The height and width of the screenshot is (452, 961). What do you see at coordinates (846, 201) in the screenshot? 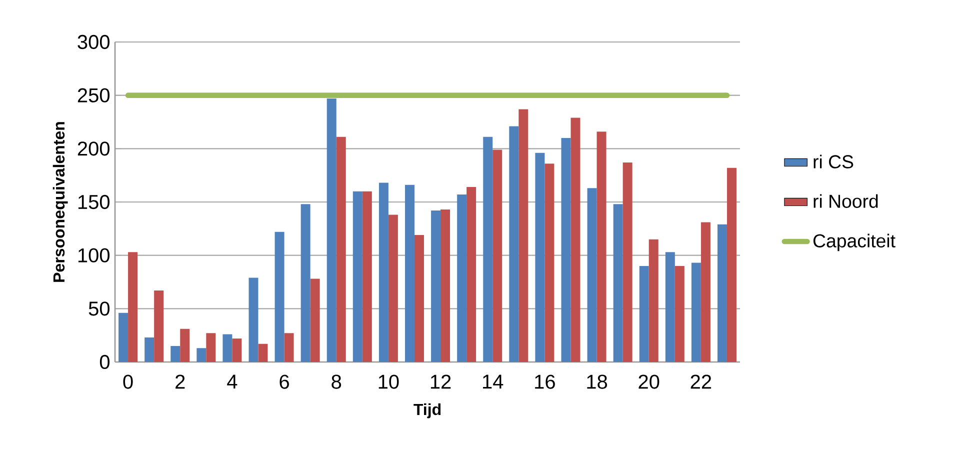
I see `legend-label: ri Noord` at bounding box center [846, 201].